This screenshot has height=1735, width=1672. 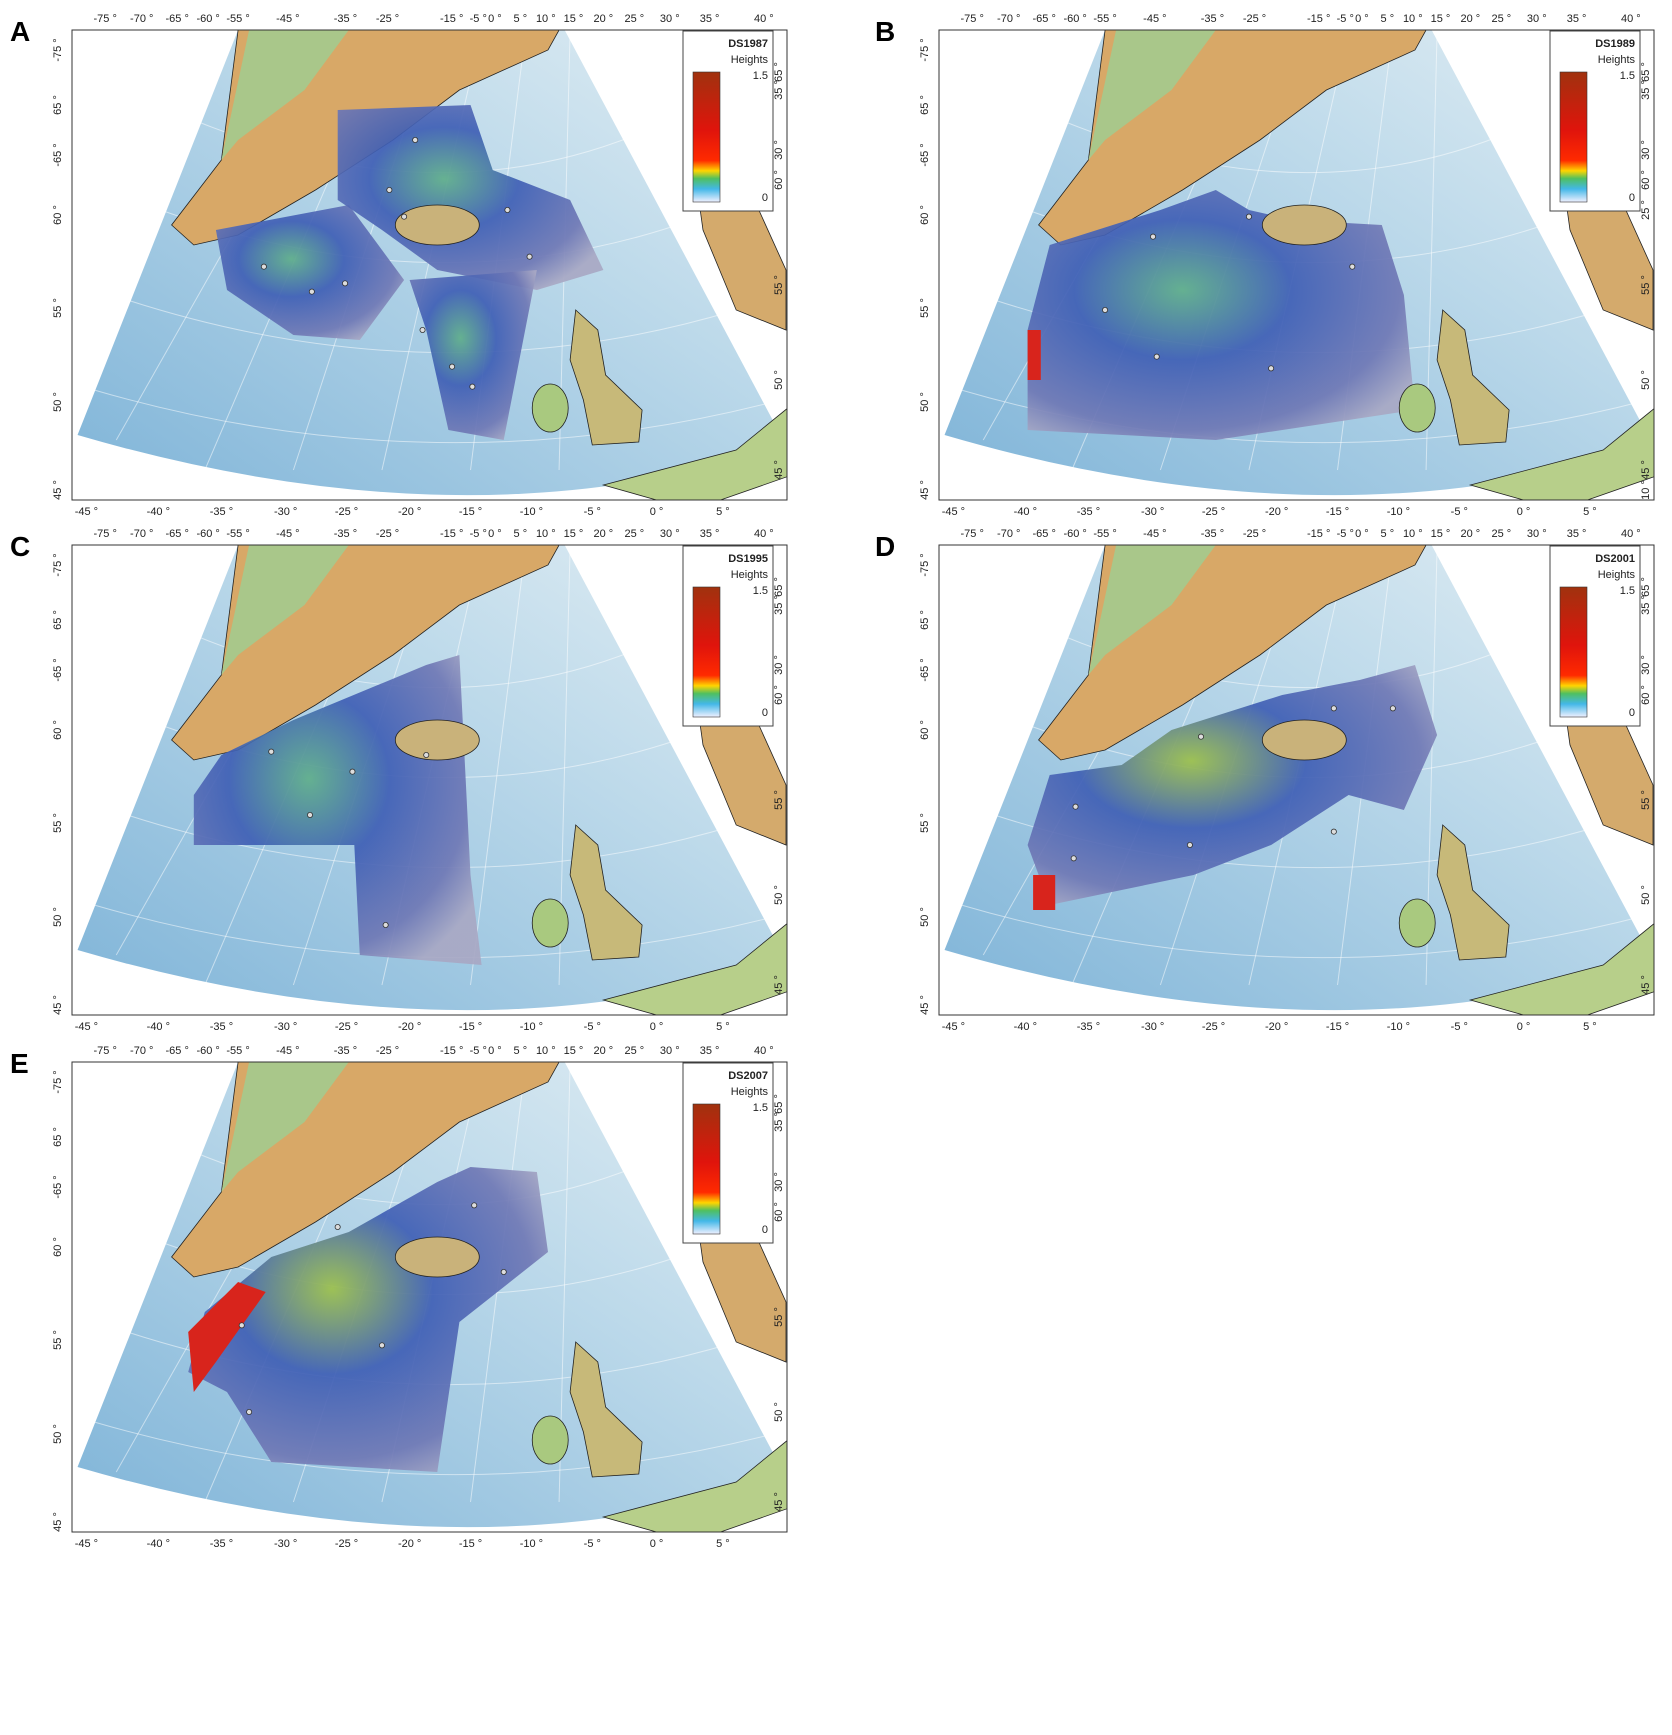 What do you see at coordinates (58, 215) in the screenshot?
I see `left-label: 60 °` at bounding box center [58, 215].